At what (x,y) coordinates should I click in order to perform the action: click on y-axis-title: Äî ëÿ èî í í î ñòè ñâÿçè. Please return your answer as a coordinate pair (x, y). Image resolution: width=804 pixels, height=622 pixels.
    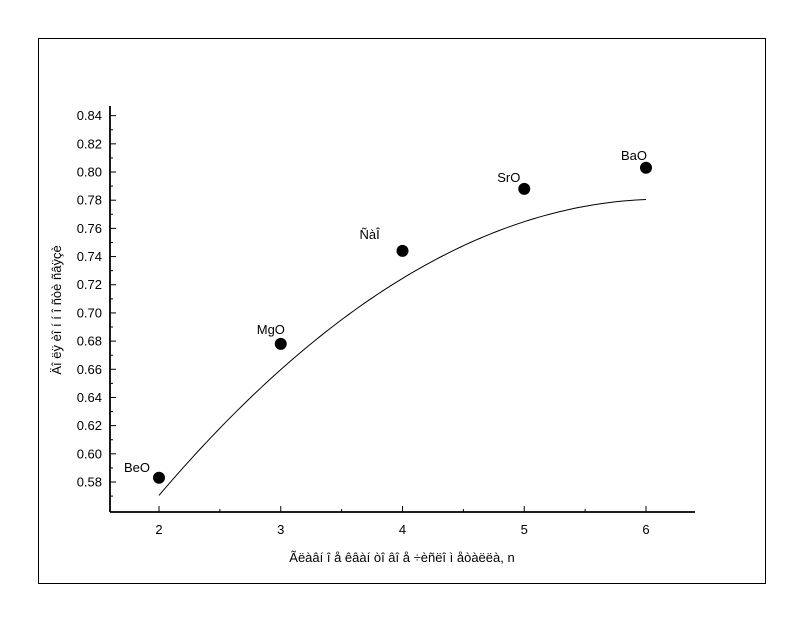
    Looking at the image, I should click on (56, 309).